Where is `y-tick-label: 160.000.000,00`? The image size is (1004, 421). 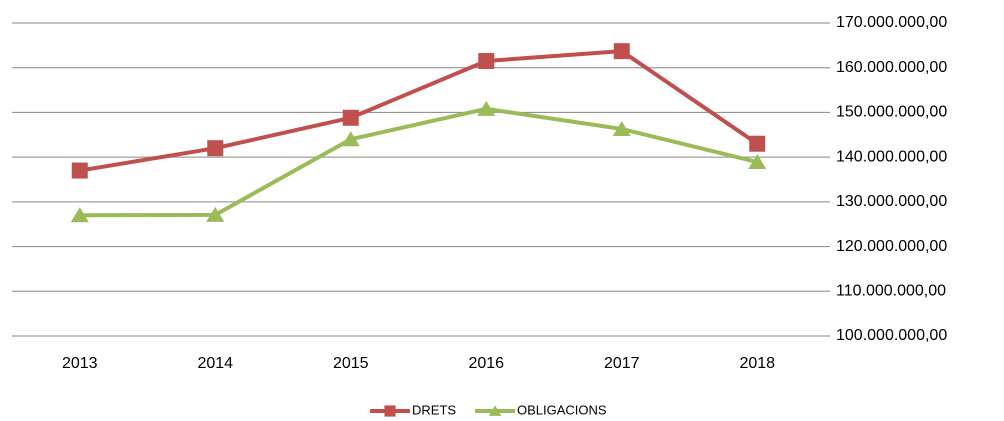
y-tick-label: 160.000.000,00 is located at coordinates (891, 67).